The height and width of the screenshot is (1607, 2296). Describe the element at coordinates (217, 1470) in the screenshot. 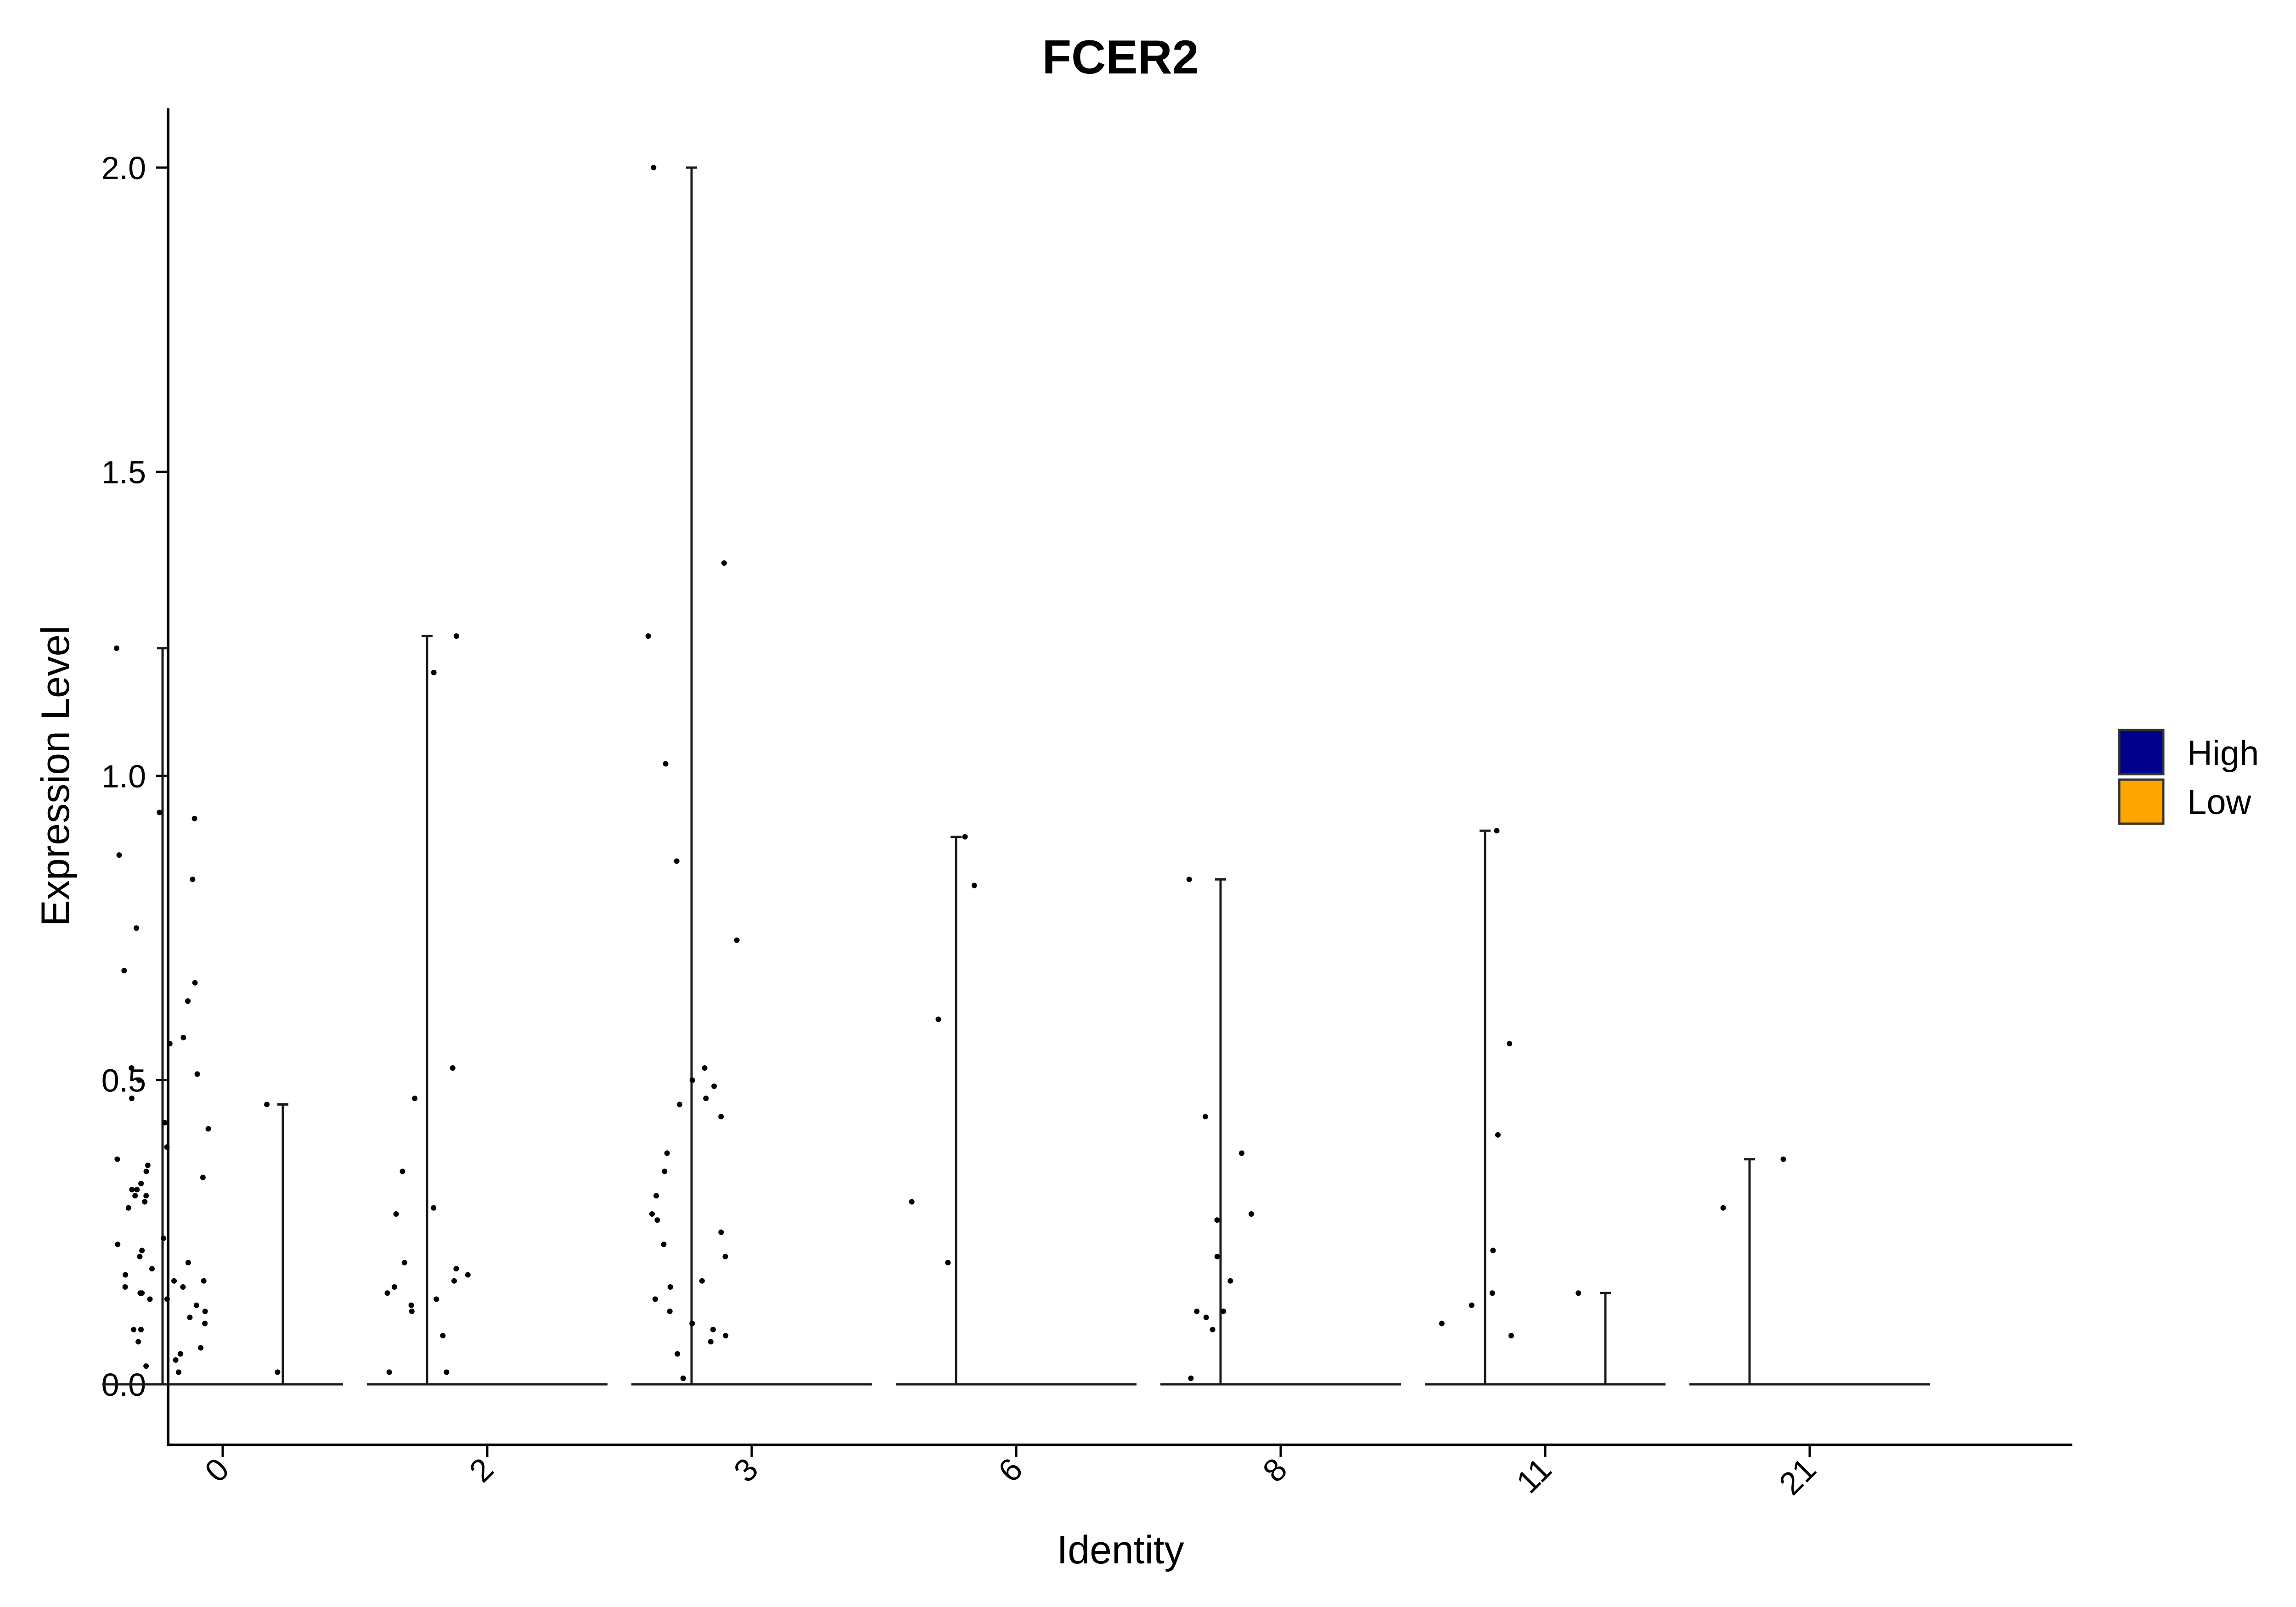

I see `x-tick-label: 0` at that location.